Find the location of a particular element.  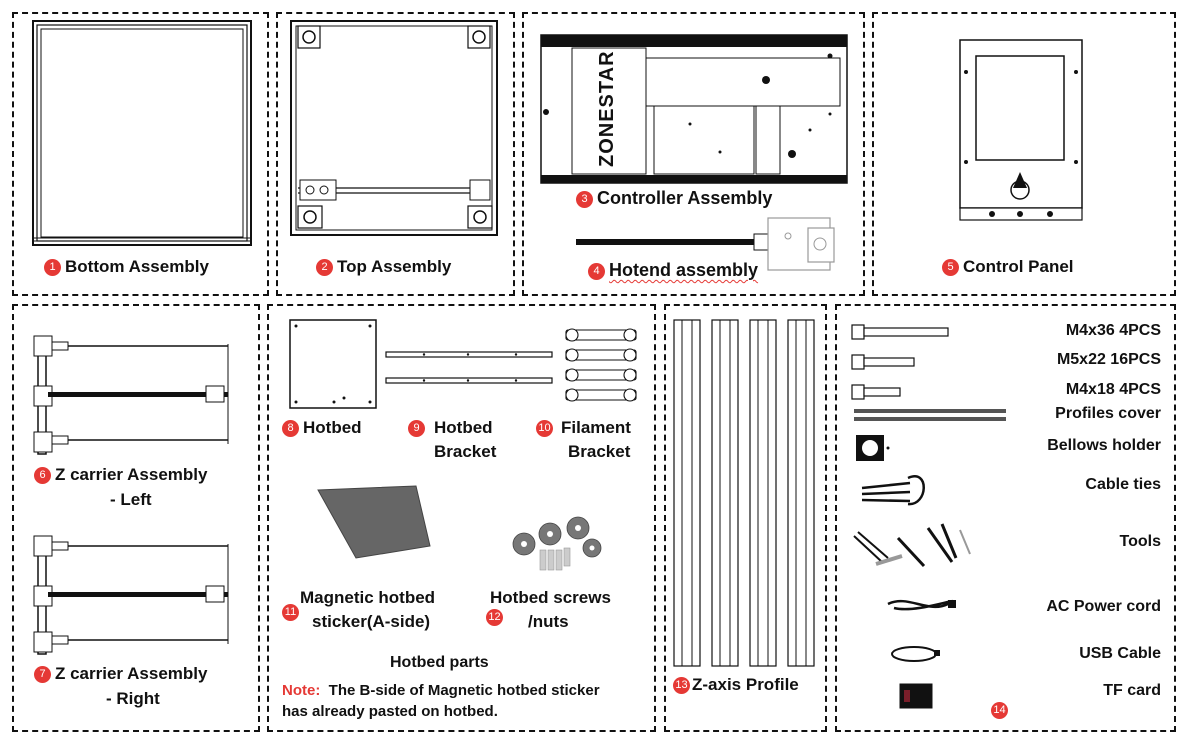

z-carrier-right-drawing is located at coordinates (131, 595).